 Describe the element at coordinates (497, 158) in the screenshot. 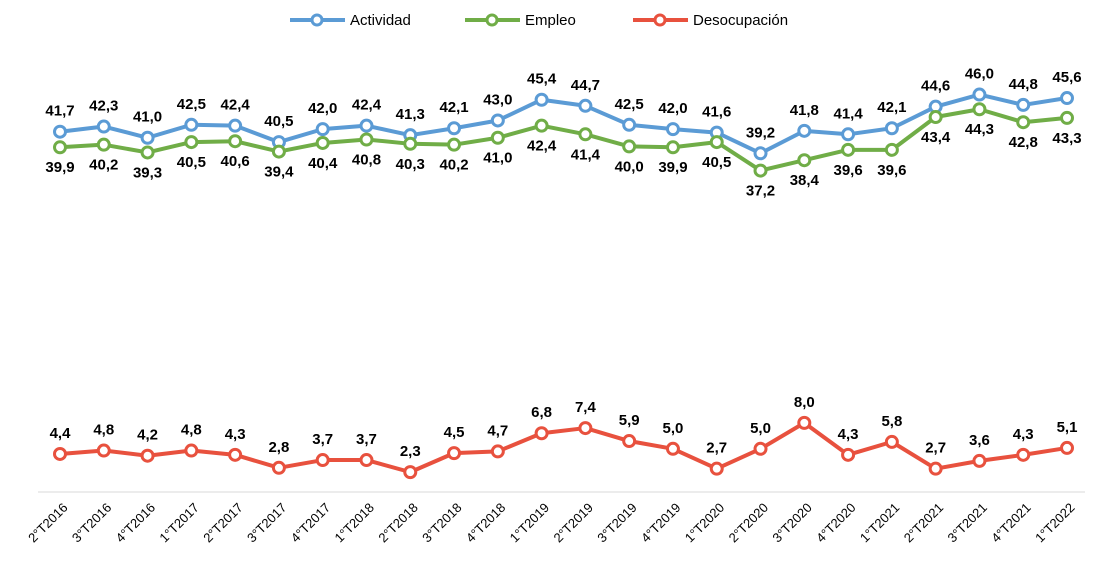

I see `data-label: 41,0` at that location.